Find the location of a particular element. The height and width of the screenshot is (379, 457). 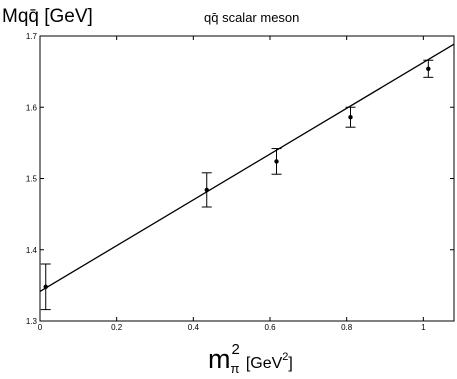

x-tick-label: 0 is located at coordinates (40, 327).